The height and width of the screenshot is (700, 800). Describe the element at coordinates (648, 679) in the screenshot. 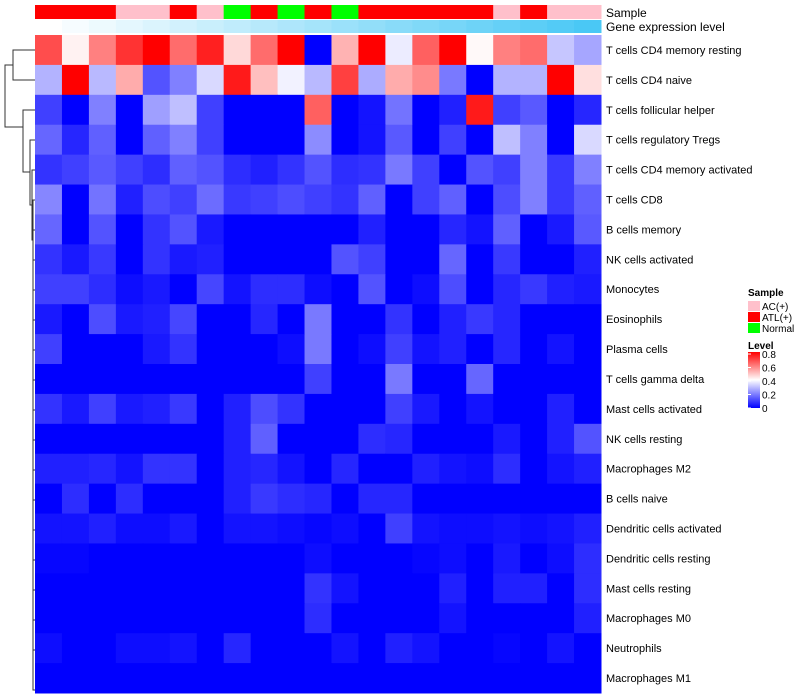

I see `row-label: Macrophages M1` at that location.